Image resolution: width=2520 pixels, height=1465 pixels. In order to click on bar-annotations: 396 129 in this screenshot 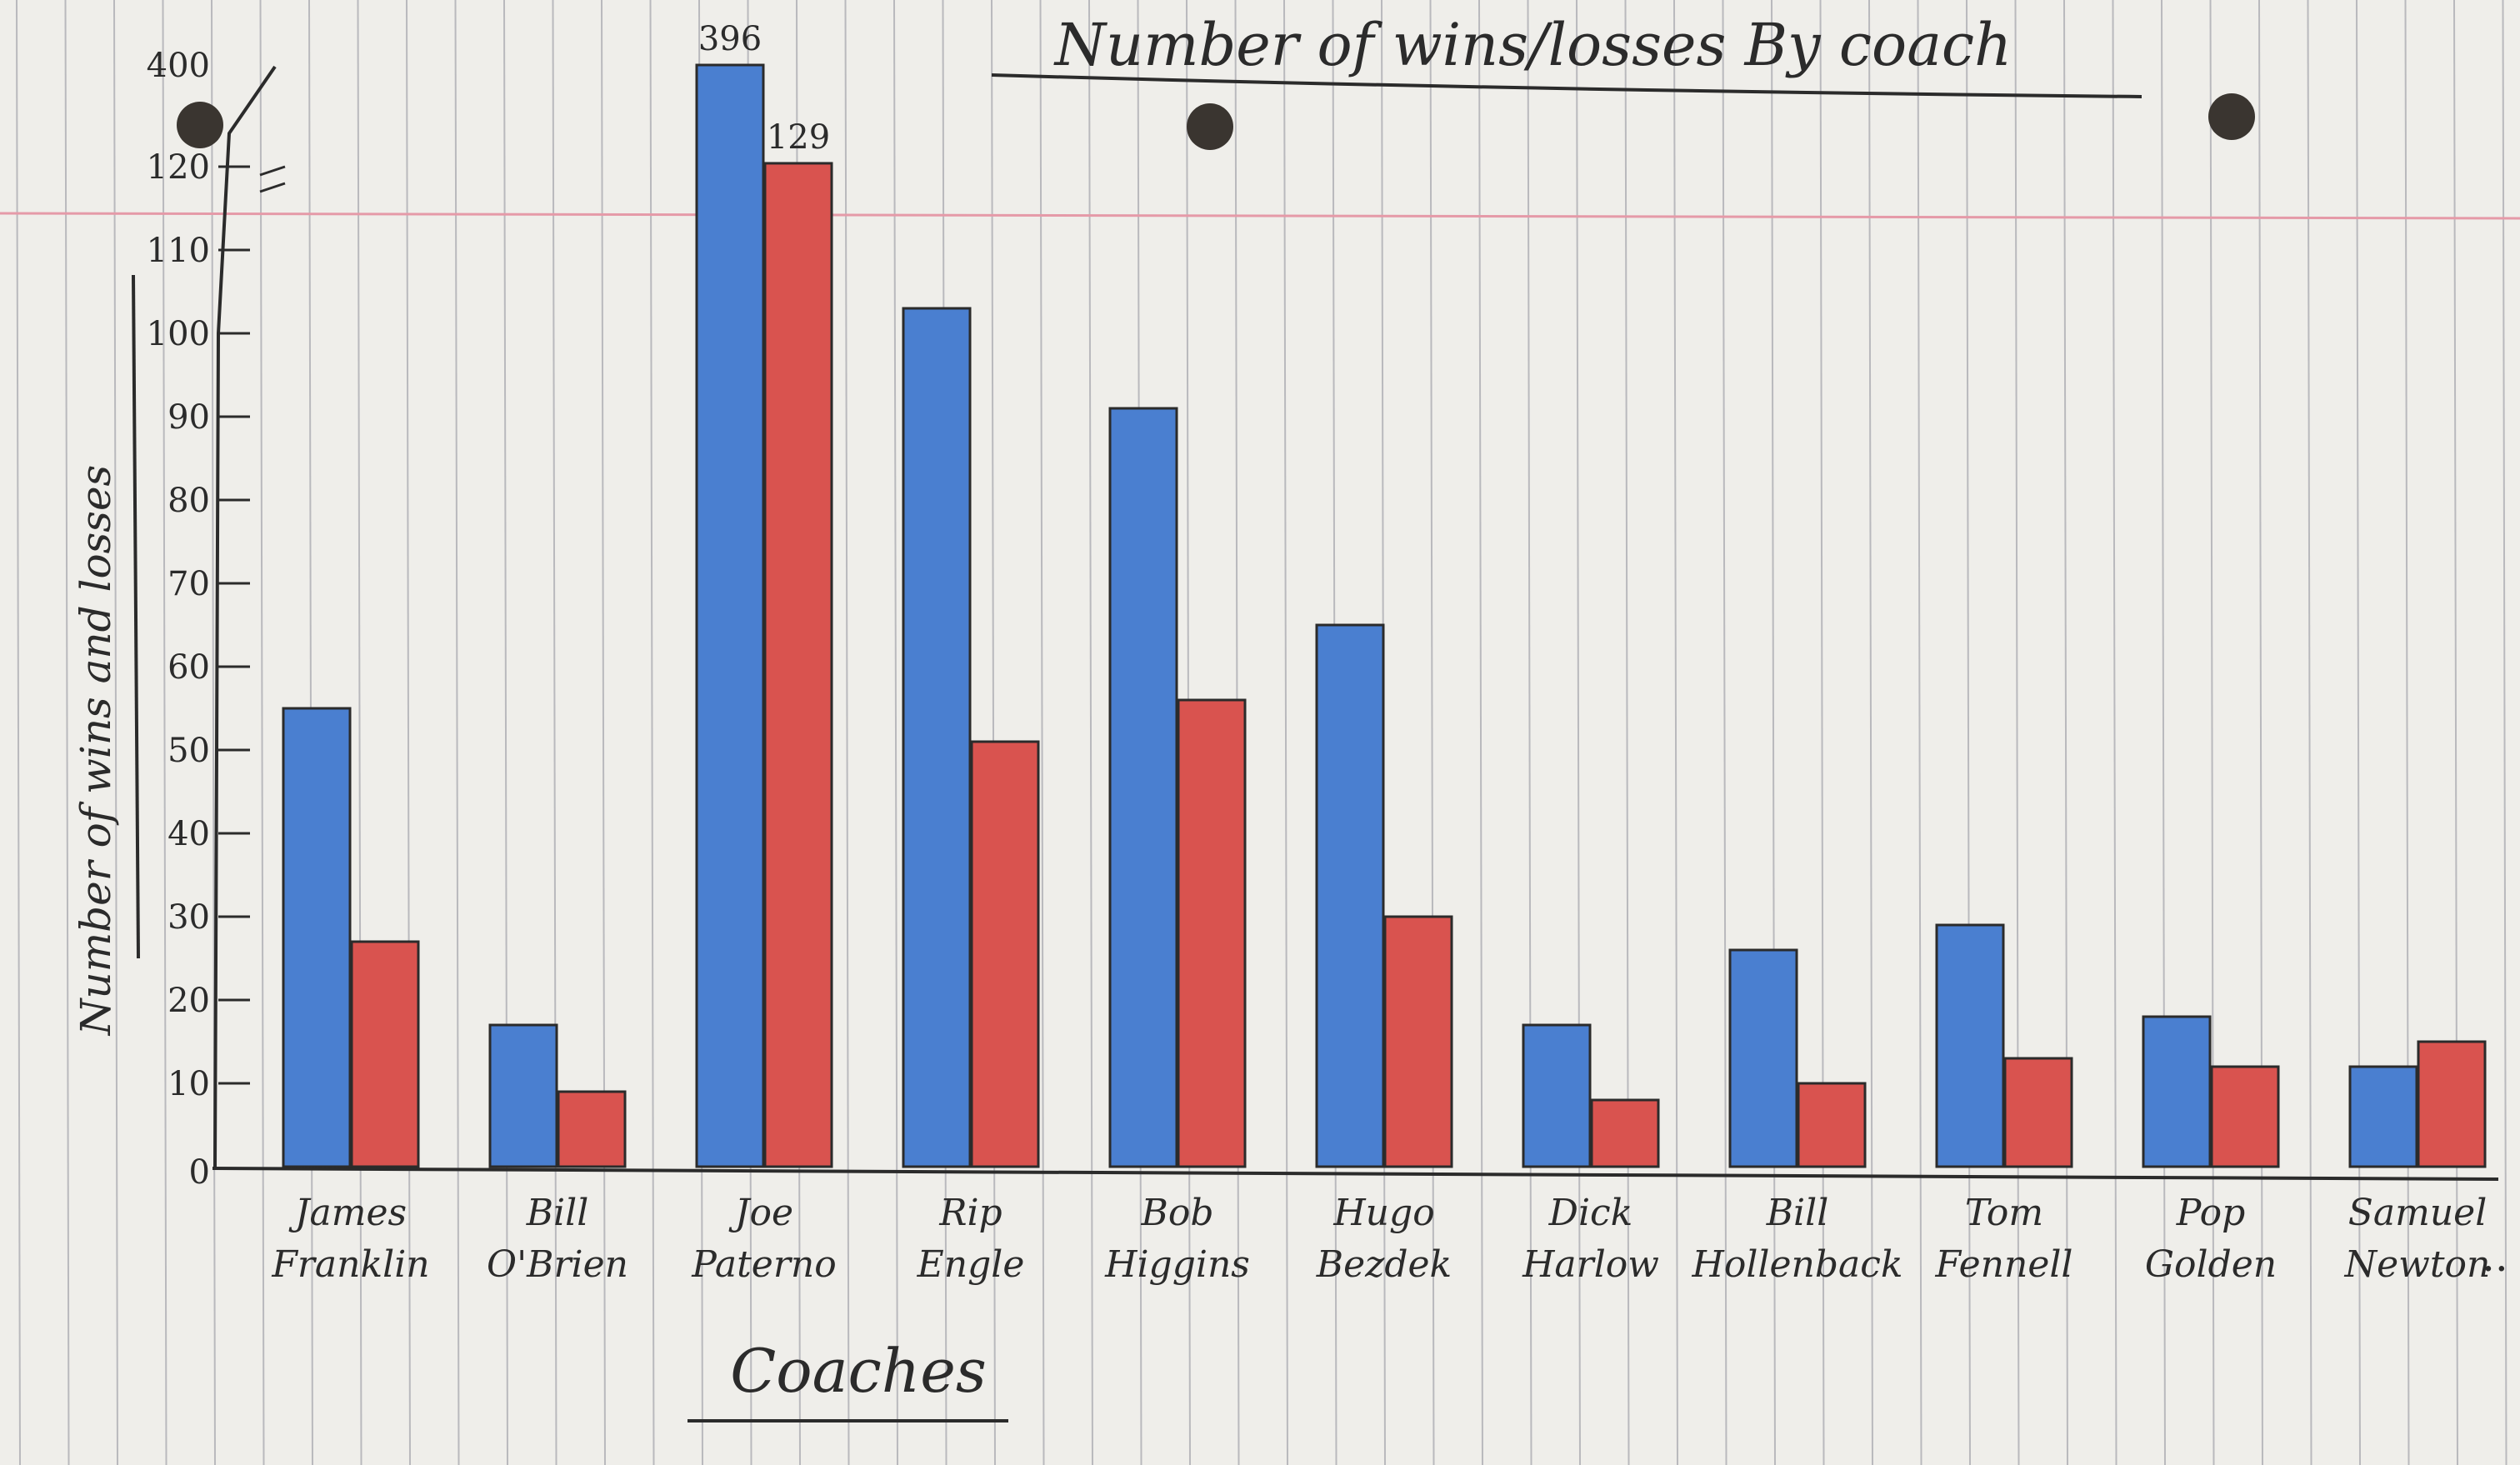, I will do `click(764, 88)`.